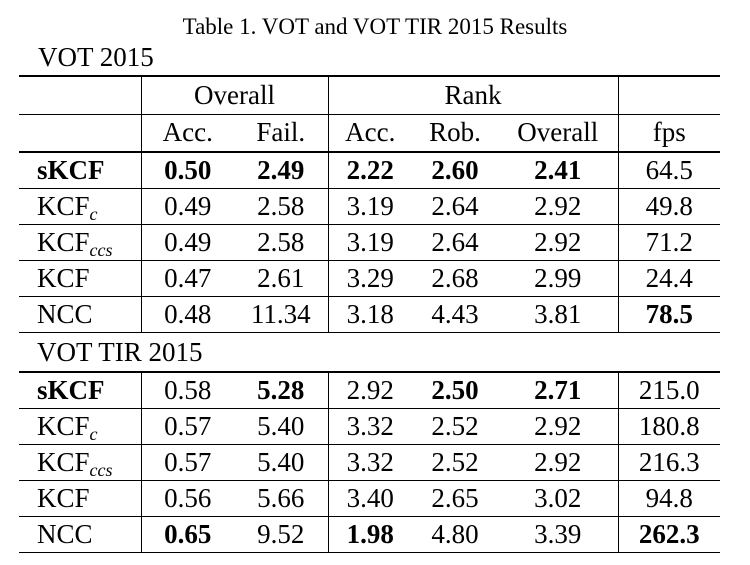 Image resolution: width=750 pixels, height=565 pixels. Describe the element at coordinates (472, 94) in the screenshot. I see `group-header-rank: Rank` at that location.